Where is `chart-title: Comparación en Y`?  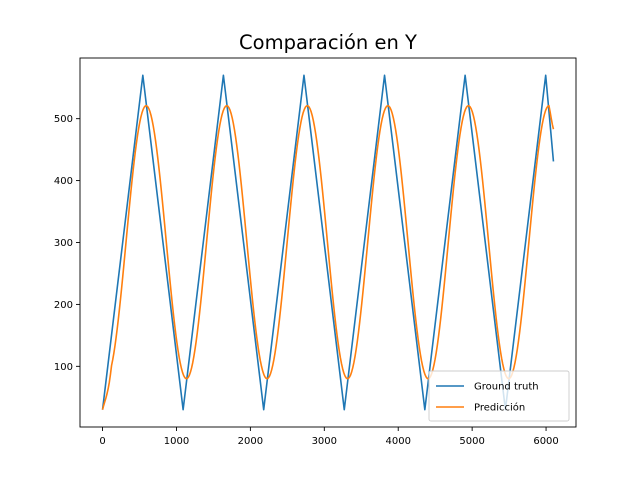 chart-title: Comparación en Y is located at coordinates (328, 42).